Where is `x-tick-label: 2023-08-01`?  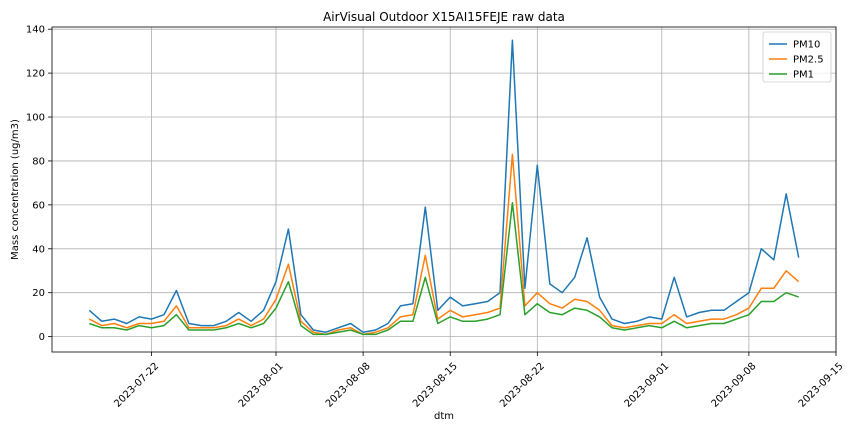
x-tick-label: 2023-08-01 is located at coordinates (261, 385).